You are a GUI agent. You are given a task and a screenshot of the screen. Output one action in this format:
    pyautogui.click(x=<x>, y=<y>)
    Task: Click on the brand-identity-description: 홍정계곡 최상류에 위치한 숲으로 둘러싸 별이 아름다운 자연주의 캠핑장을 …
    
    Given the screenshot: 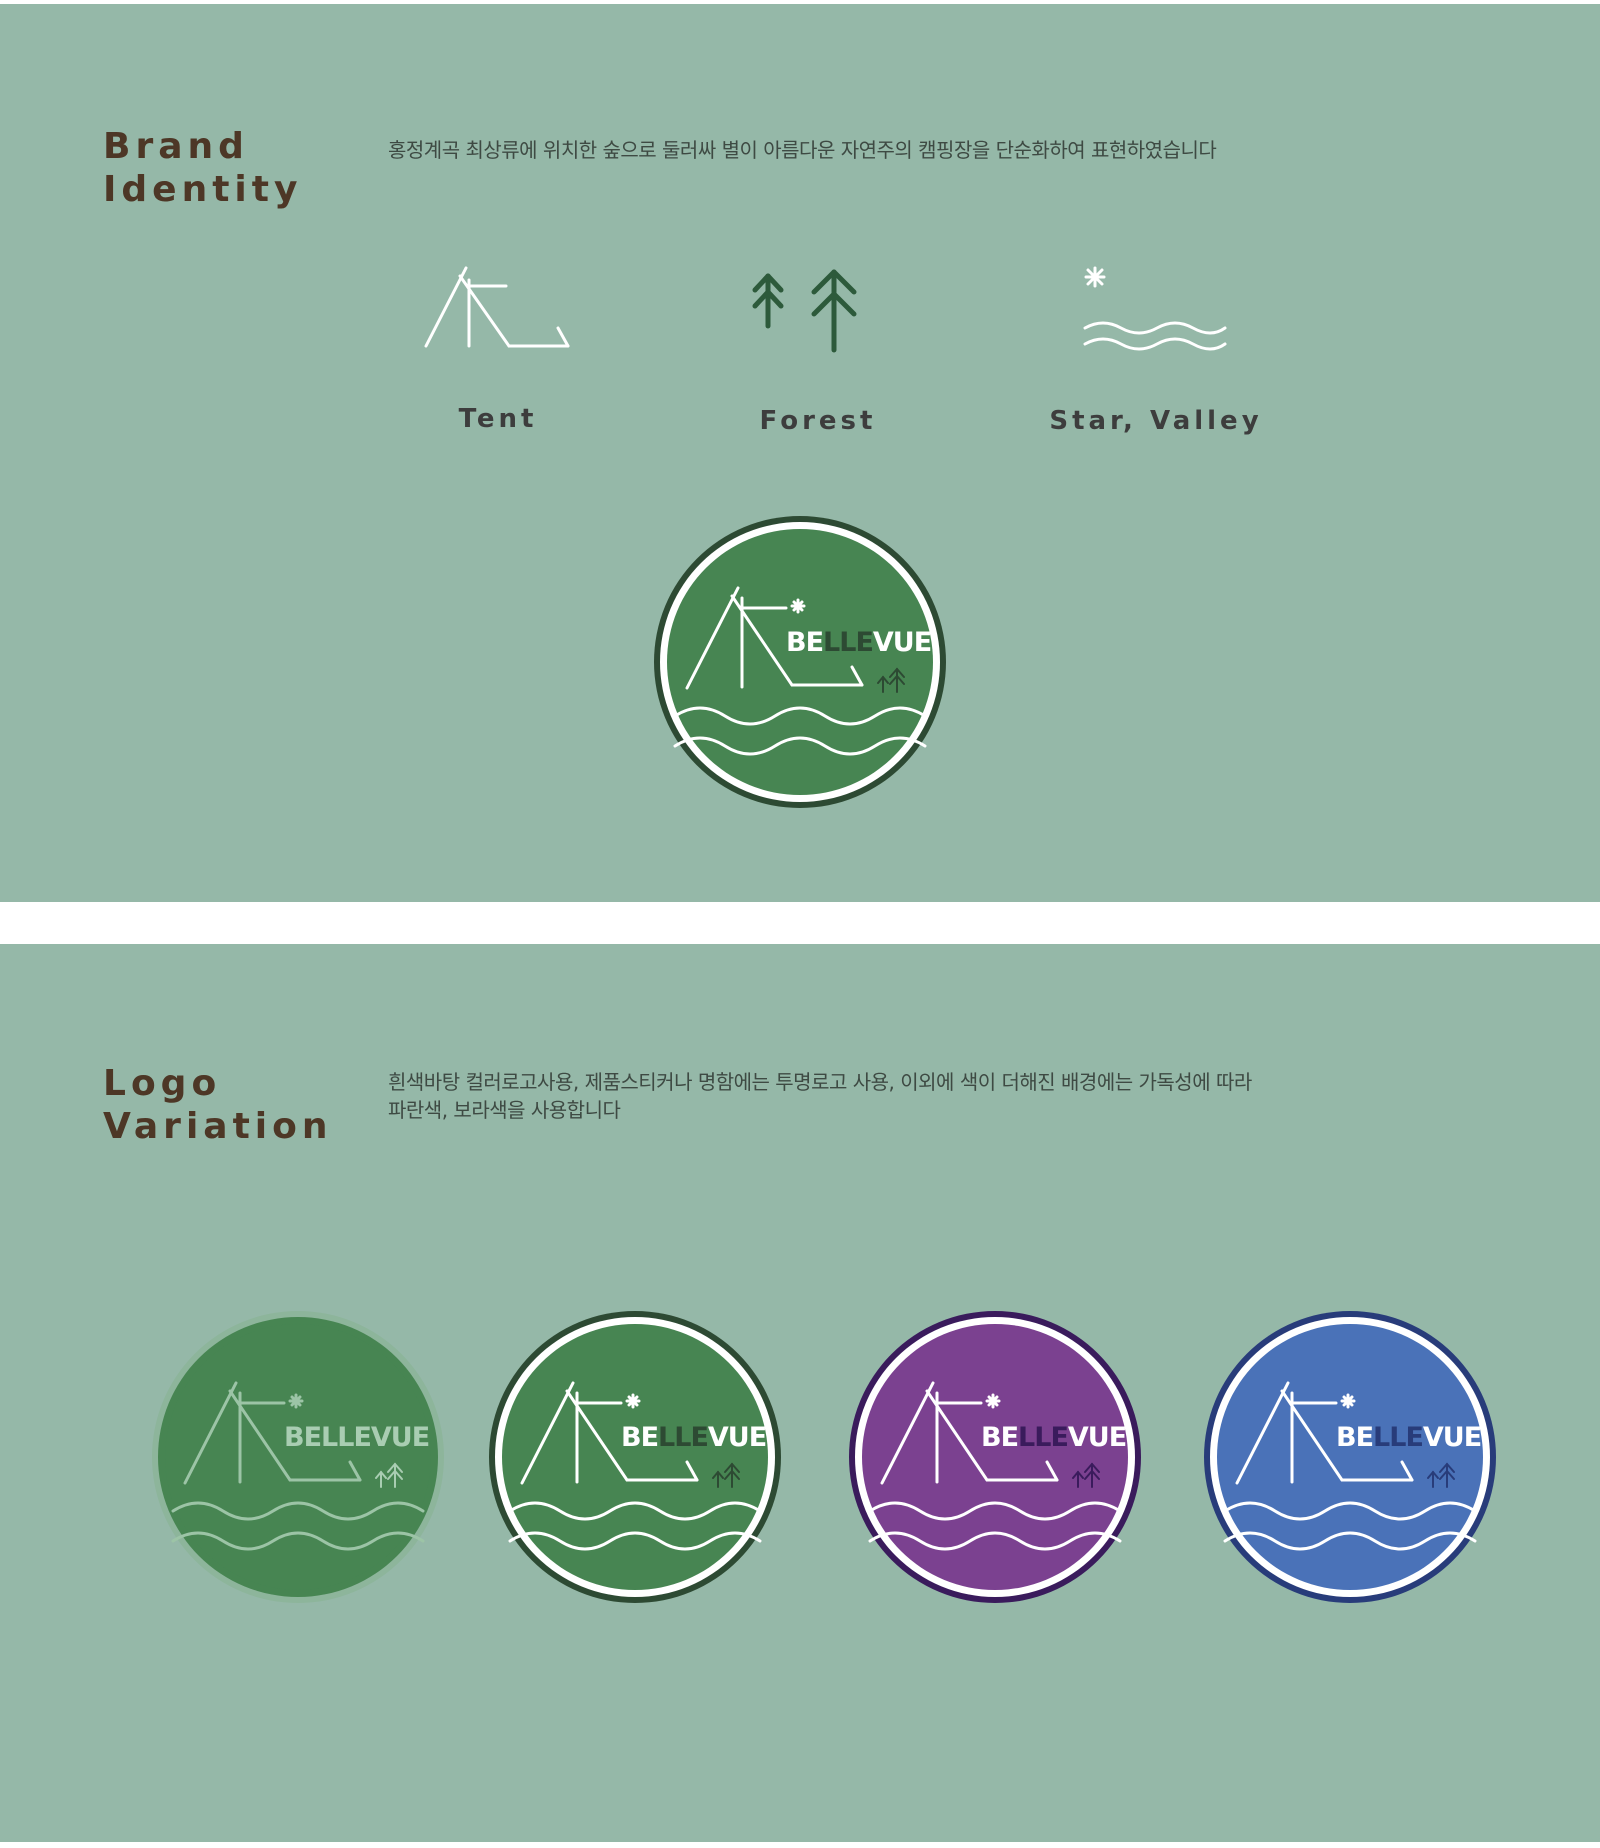 What is the action you would take?
    pyautogui.click(x=802, y=150)
    